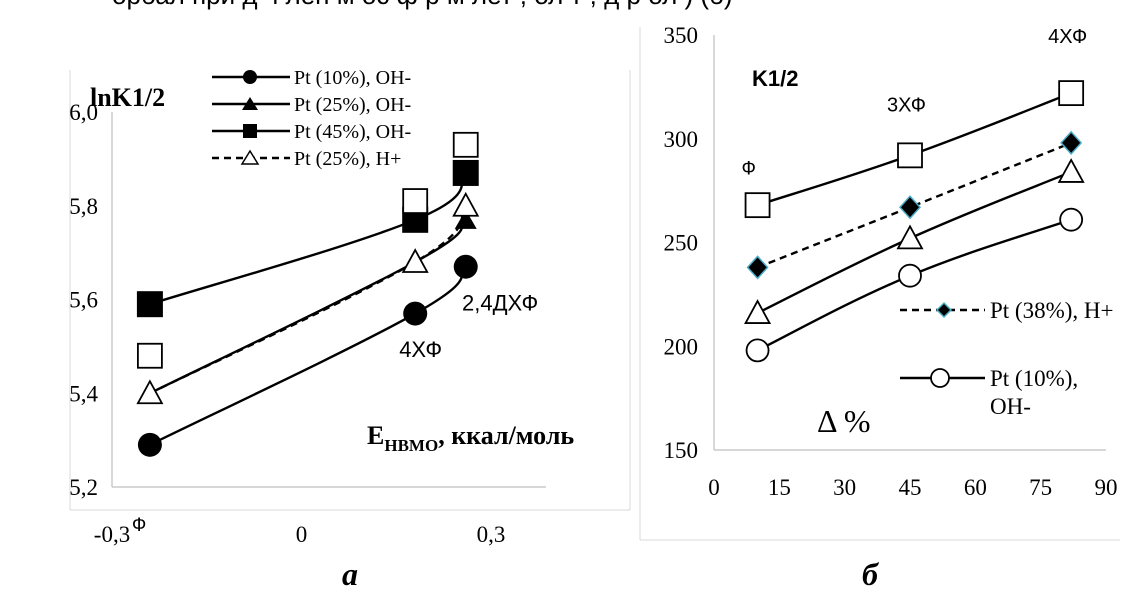 This screenshot has width=1135, height=600. I want to click on chart-a-xlabel-rest: , ккал/моль, so click(506, 435).